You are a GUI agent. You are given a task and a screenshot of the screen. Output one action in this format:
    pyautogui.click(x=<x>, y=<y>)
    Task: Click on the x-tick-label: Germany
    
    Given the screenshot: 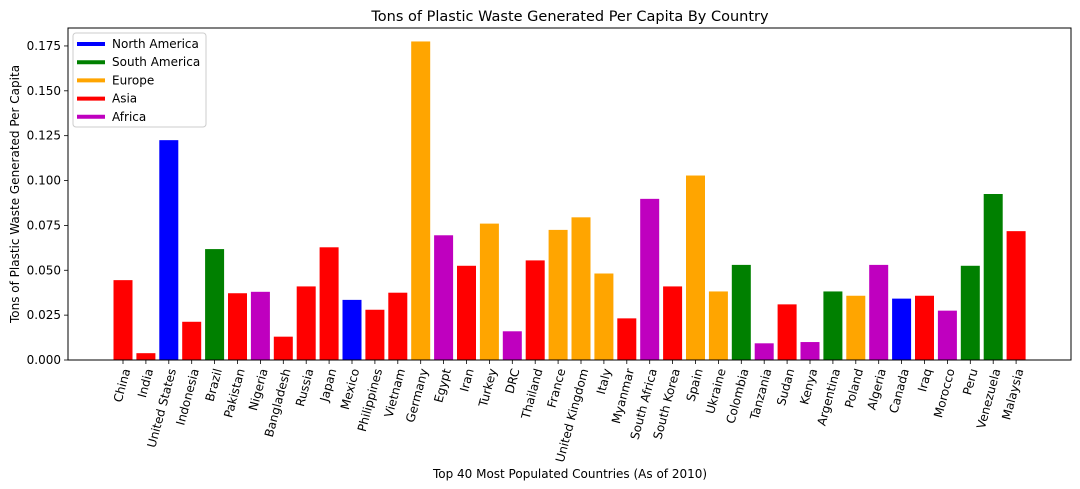 What is the action you would take?
    pyautogui.click(x=417, y=395)
    